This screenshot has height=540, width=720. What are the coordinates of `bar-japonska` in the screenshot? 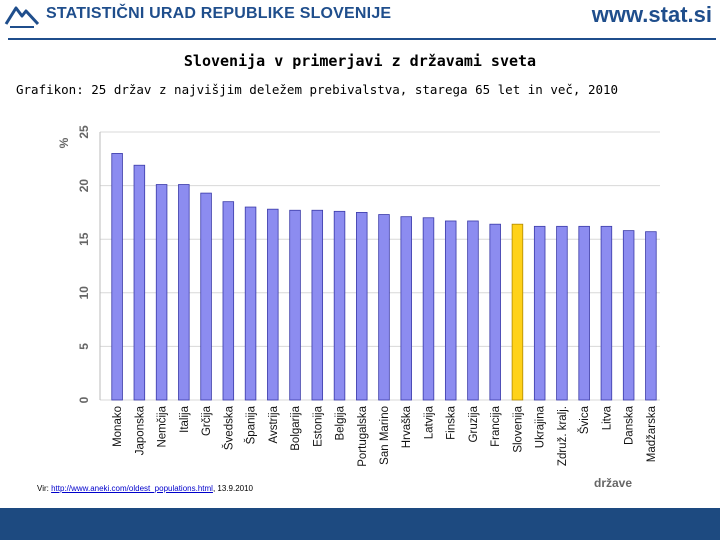 It's located at (139, 282).